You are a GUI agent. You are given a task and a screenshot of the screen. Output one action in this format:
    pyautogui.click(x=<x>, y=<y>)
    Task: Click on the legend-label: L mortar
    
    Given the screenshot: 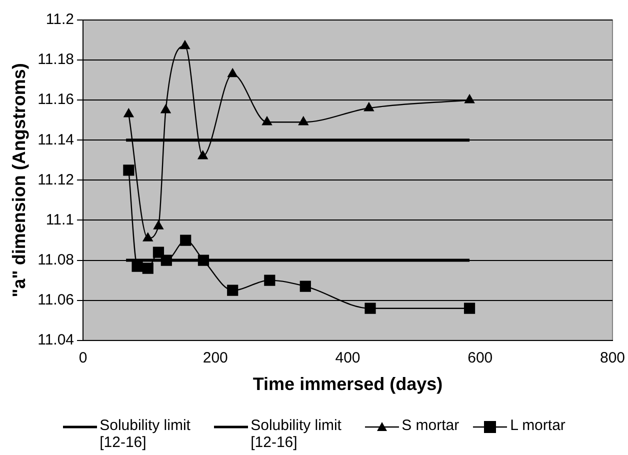 What is the action you would take?
    pyautogui.click(x=538, y=425)
    